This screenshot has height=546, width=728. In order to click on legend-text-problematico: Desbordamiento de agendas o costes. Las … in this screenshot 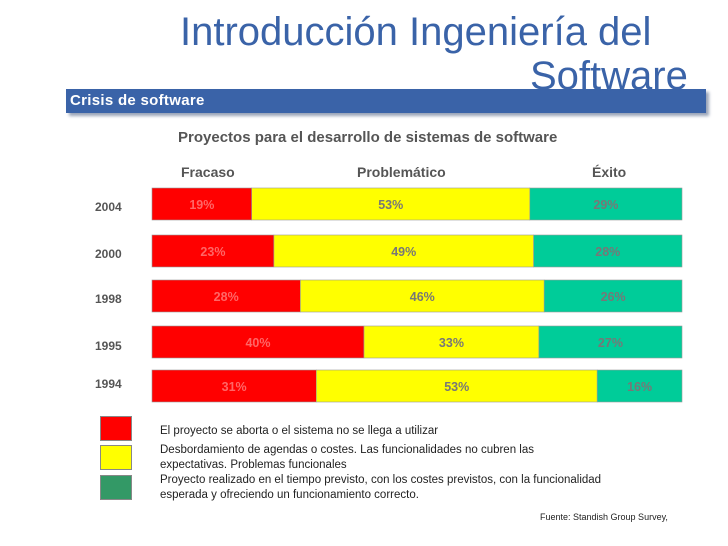, I will do `click(347, 457)`.